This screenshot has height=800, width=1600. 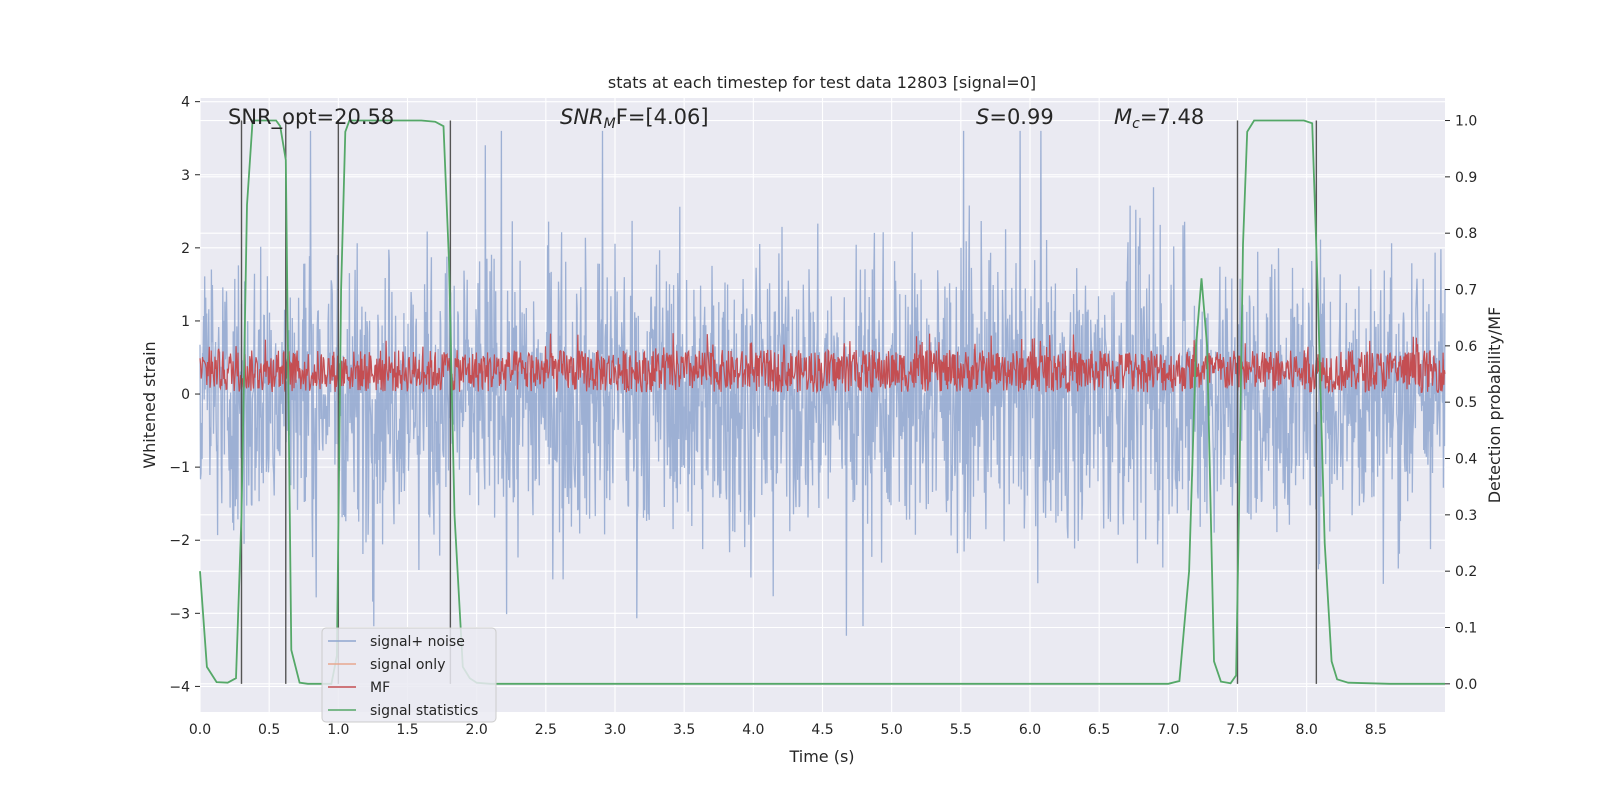 I want to click on x-tick-label: 1.0, so click(x=338, y=730).